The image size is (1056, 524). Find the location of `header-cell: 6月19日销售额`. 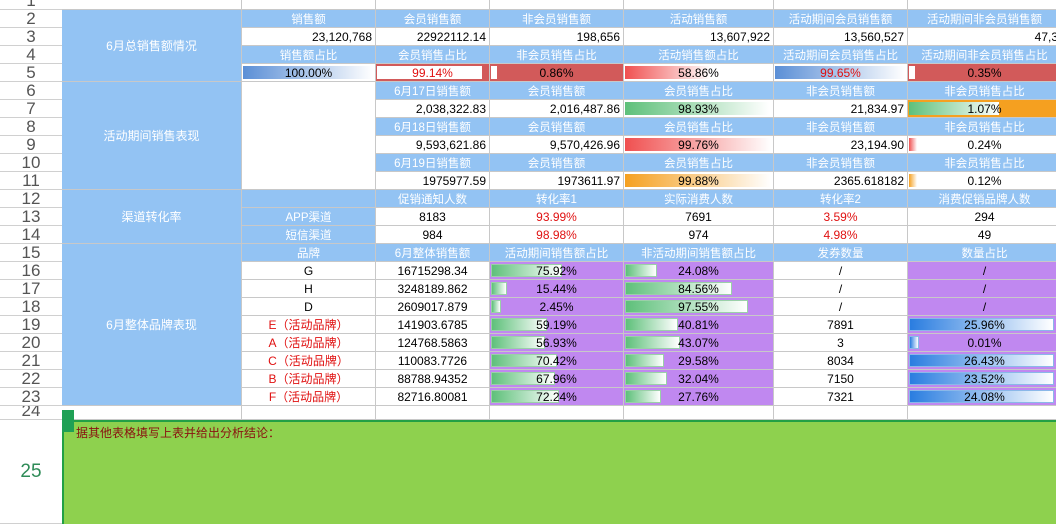

header-cell: 6月19日销售额 is located at coordinates (433, 163).